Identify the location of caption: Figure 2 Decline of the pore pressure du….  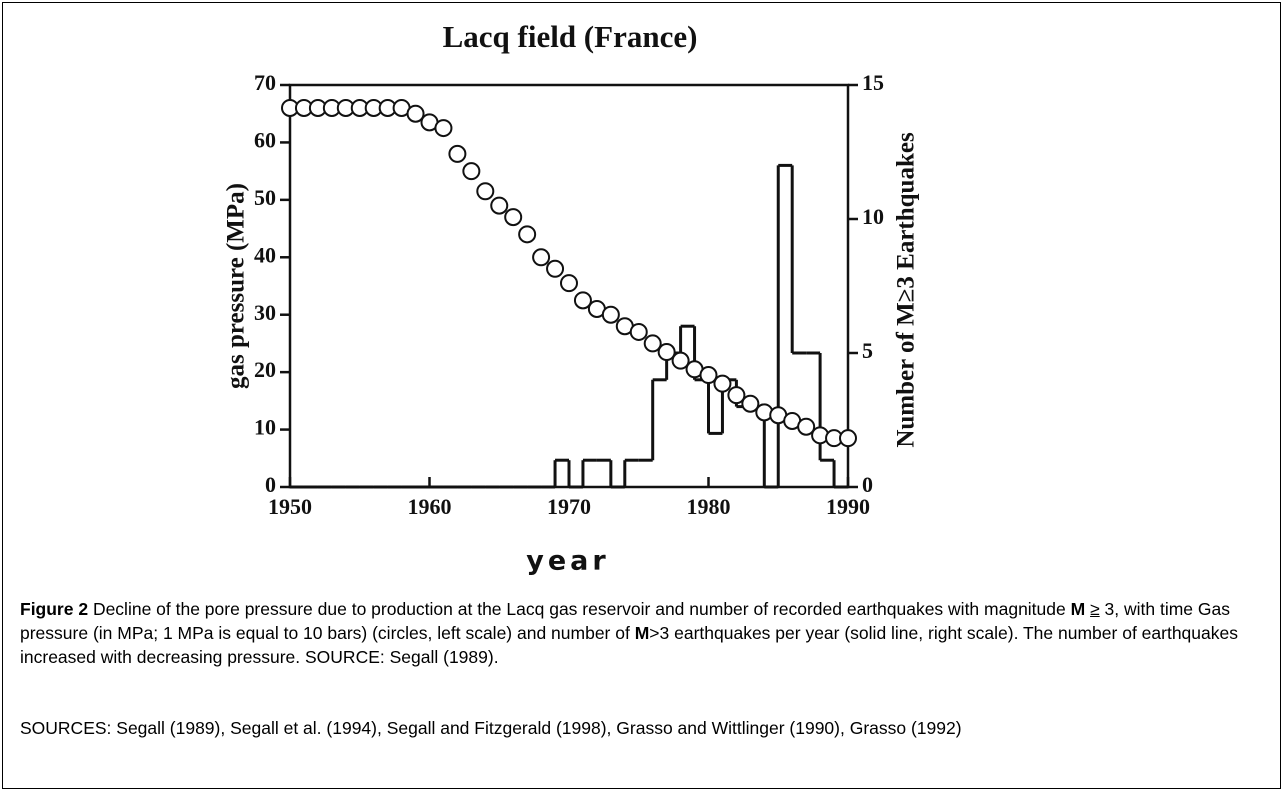
(642, 633).